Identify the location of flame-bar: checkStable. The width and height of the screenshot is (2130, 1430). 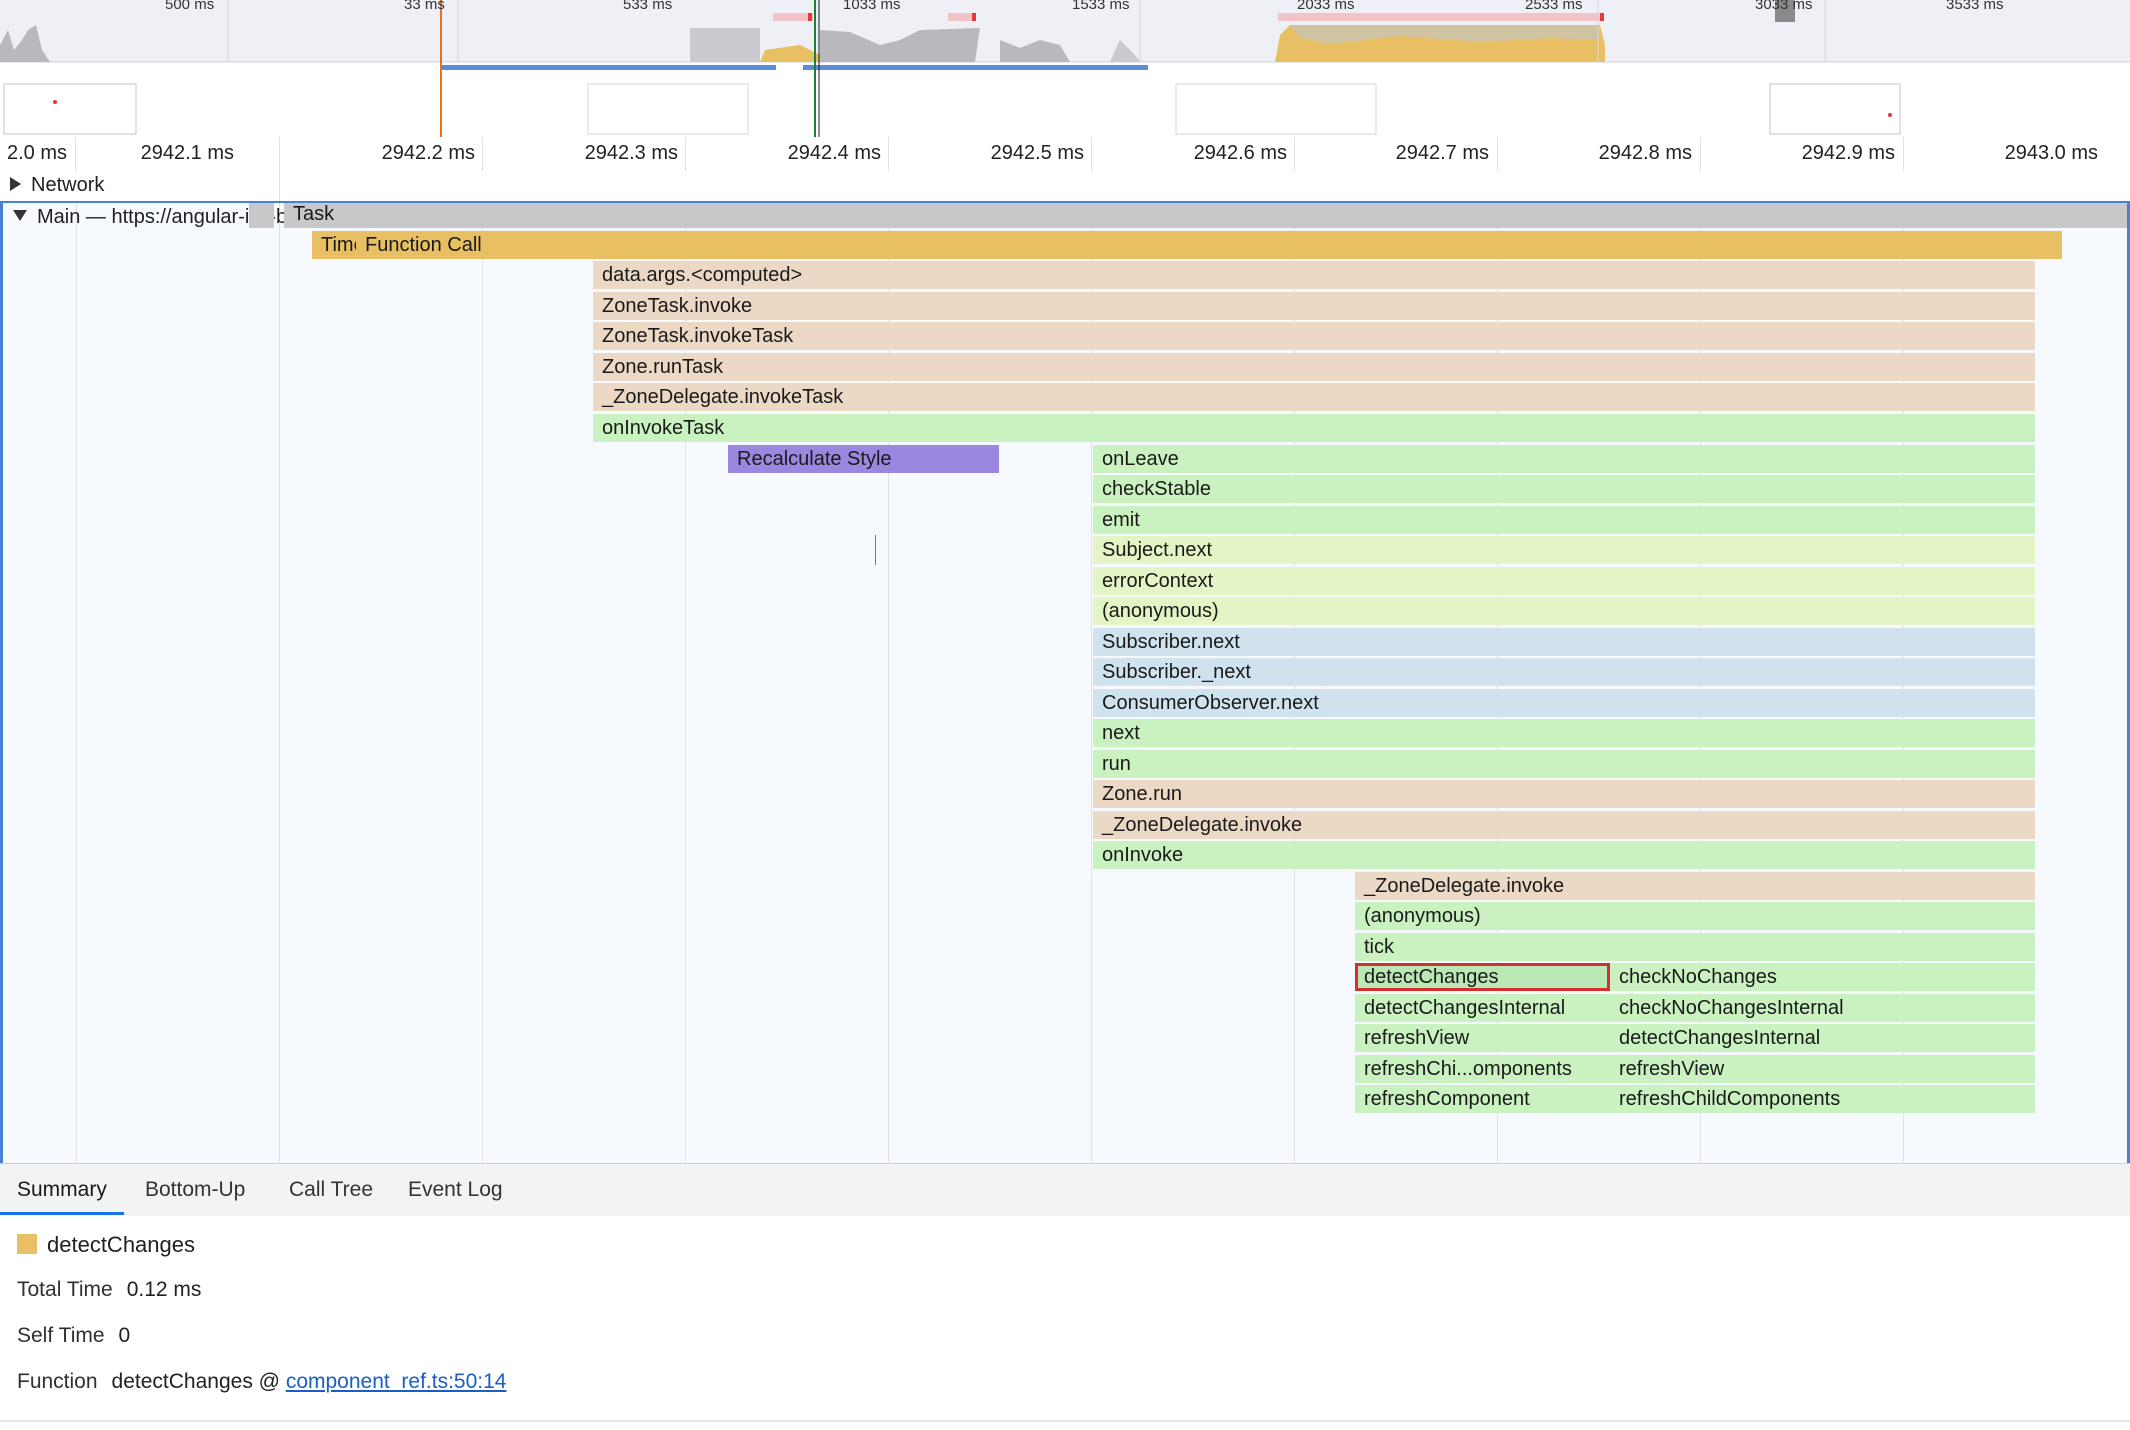
(1564, 489).